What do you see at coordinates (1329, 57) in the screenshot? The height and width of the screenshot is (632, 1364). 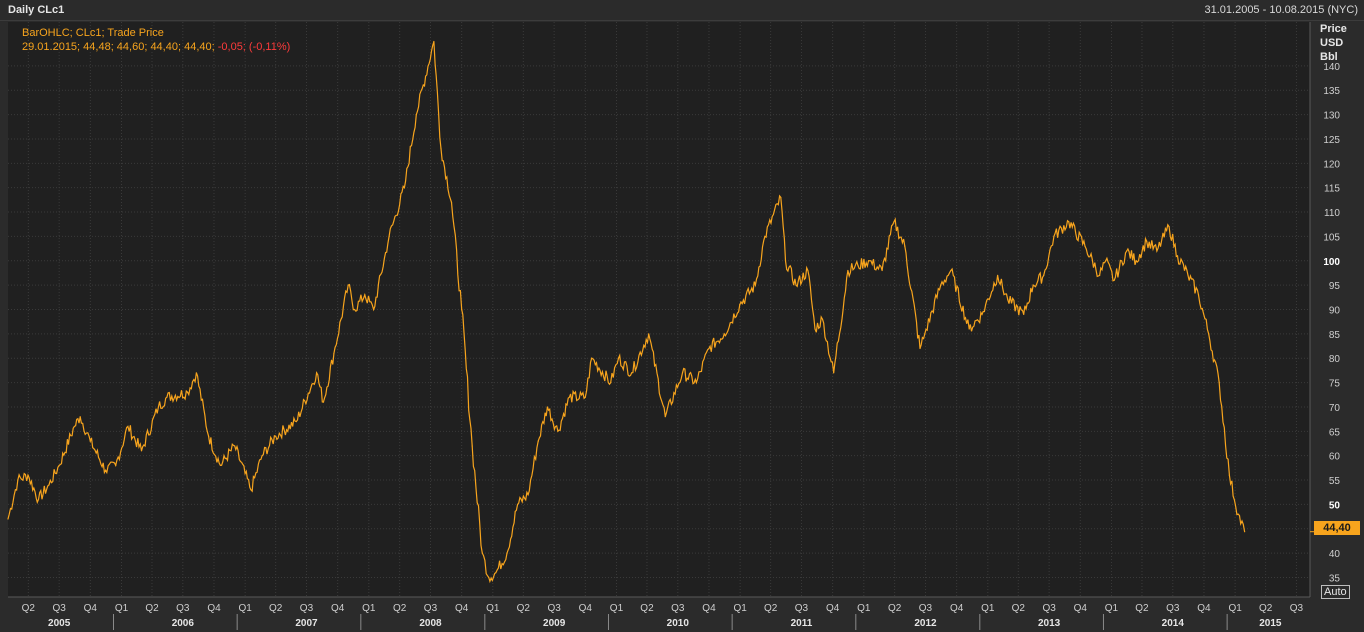 I see `y-axis-unit-barrel: Bbl` at bounding box center [1329, 57].